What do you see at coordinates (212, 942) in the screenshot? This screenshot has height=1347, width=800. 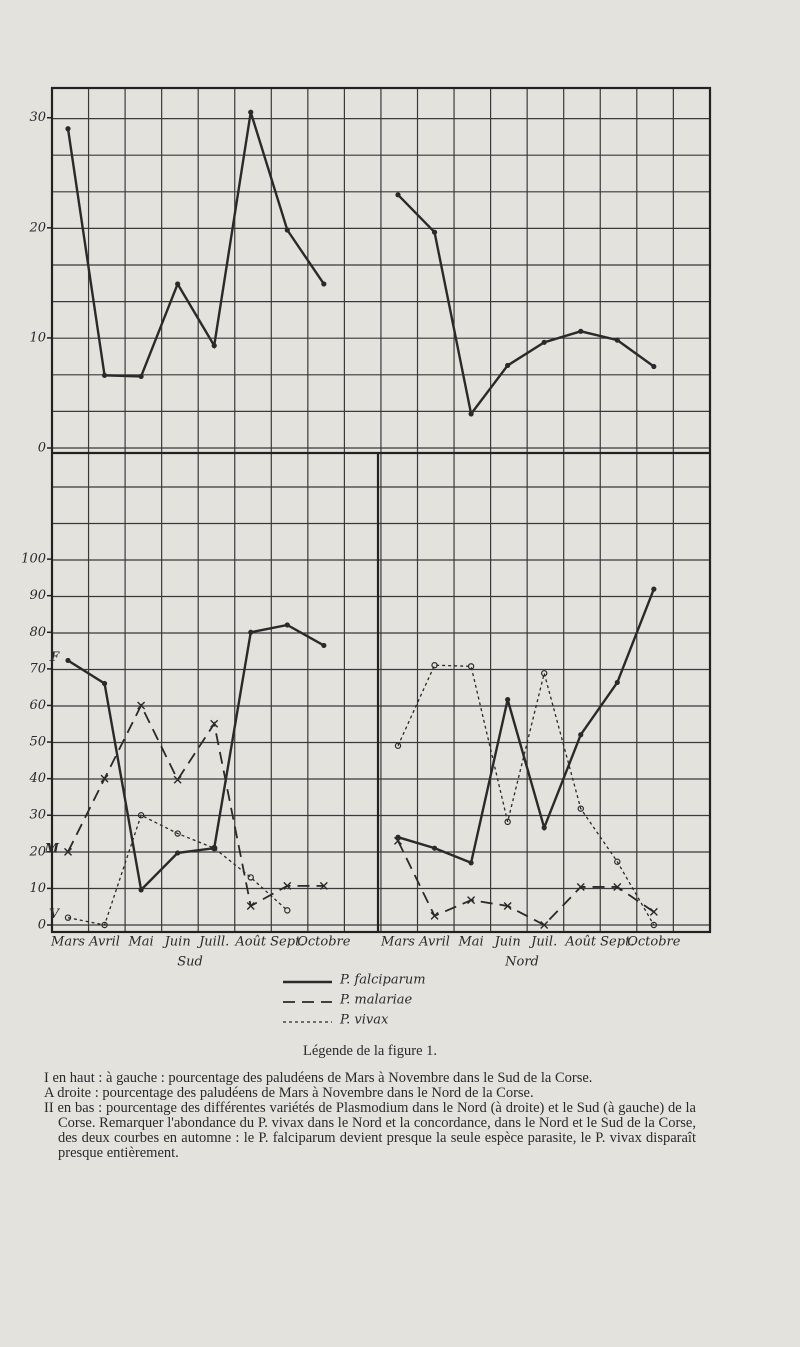 I see `x-tick-label: Juill.` at bounding box center [212, 942].